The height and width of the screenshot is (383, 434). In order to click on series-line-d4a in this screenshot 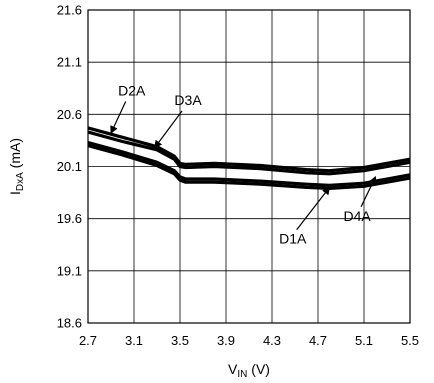, I will do `click(249, 167)`.